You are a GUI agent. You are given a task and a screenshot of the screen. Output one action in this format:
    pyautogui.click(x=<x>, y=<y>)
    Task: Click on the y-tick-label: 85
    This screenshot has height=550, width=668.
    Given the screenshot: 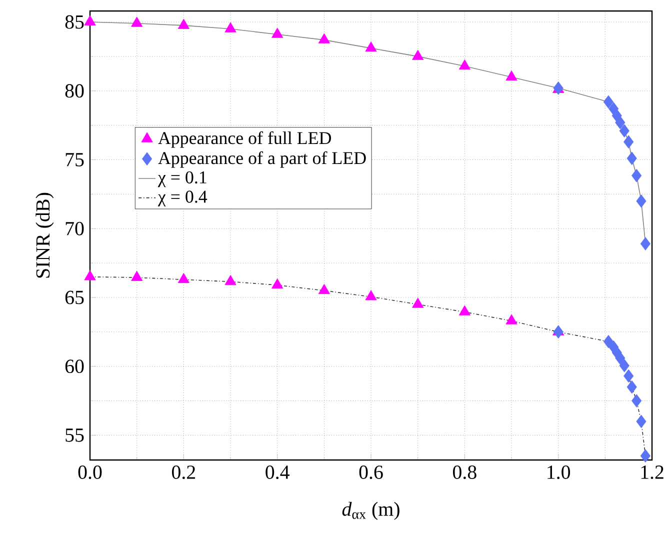 What is the action you would take?
    pyautogui.click(x=74, y=22)
    